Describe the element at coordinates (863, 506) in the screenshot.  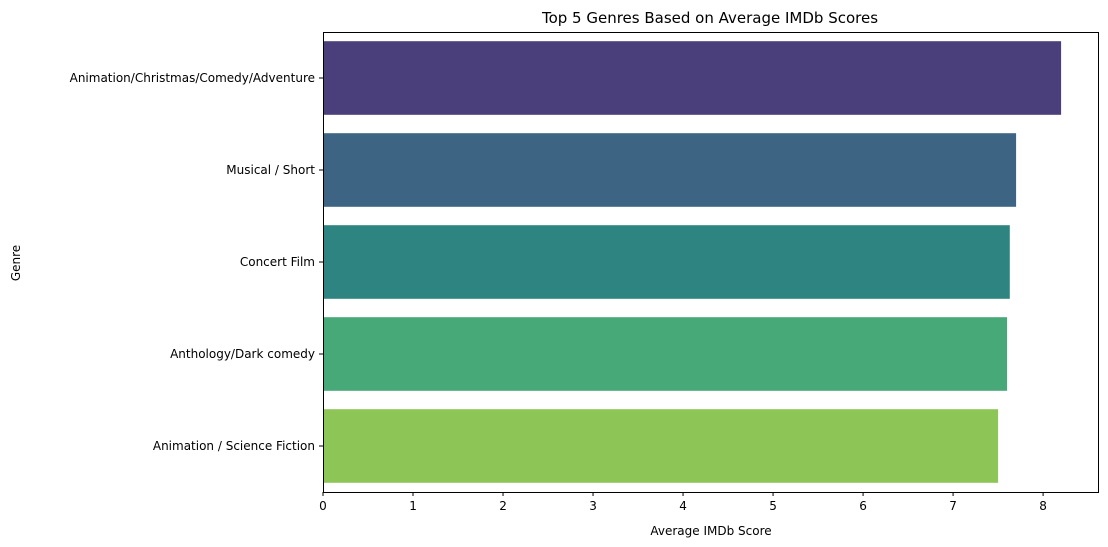
I see `x-tick-label: 6` at that location.